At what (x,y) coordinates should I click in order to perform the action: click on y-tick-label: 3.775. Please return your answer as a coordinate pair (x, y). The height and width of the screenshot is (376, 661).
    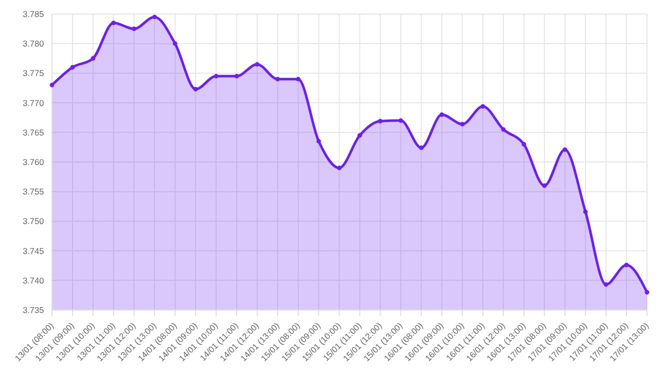
    Looking at the image, I should click on (33, 73).